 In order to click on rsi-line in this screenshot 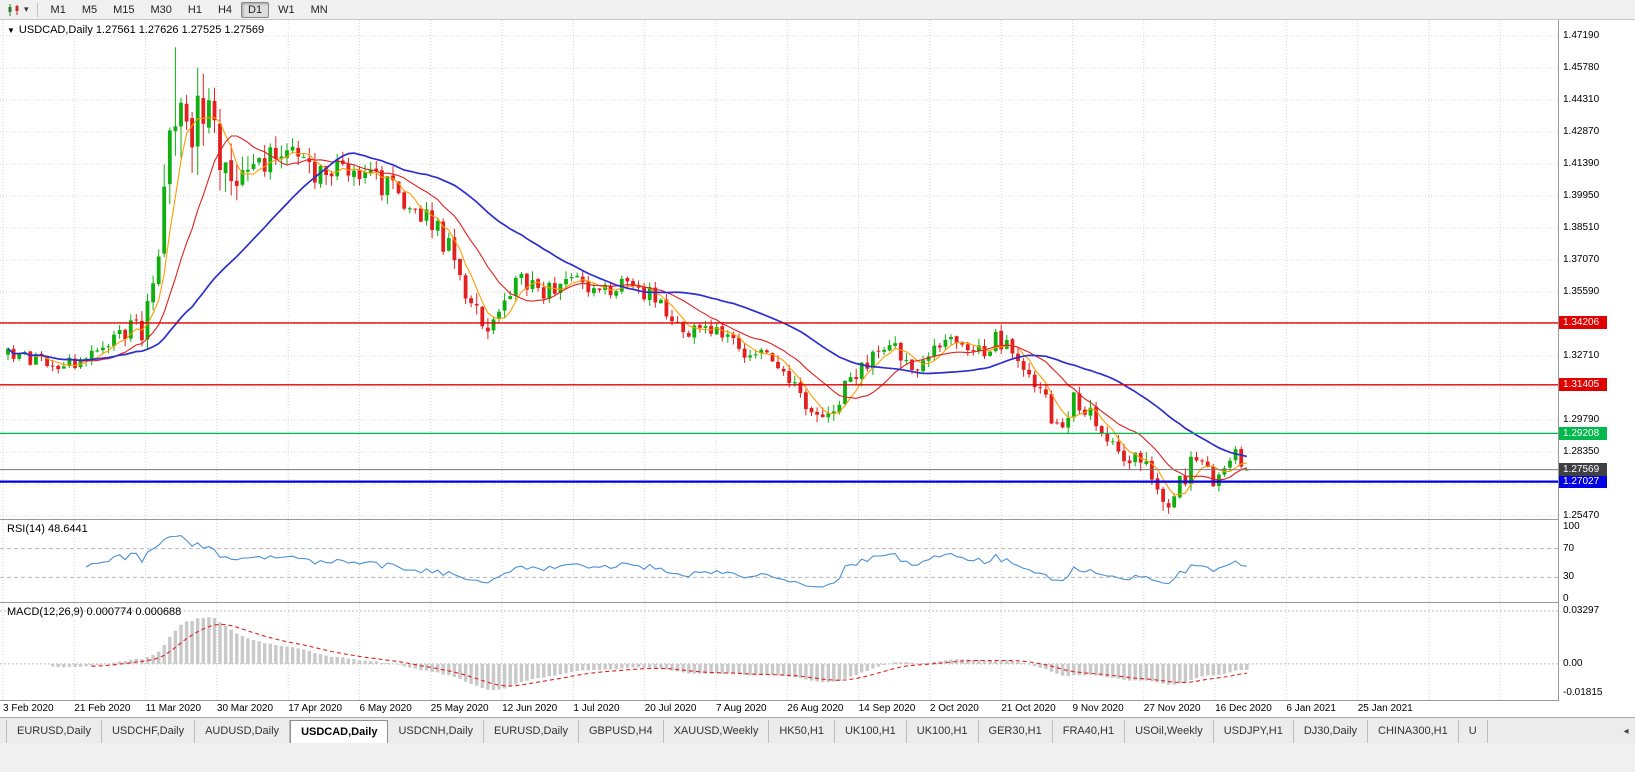, I will do `click(666, 561)`.